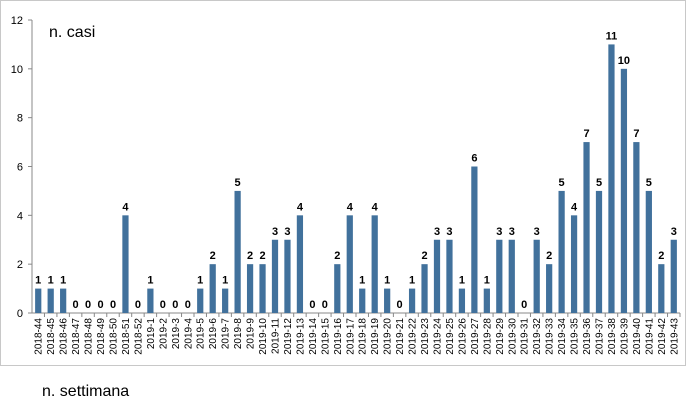 The image size is (686, 403). I want to click on x-tick-label: 2019-37, so click(600, 336).